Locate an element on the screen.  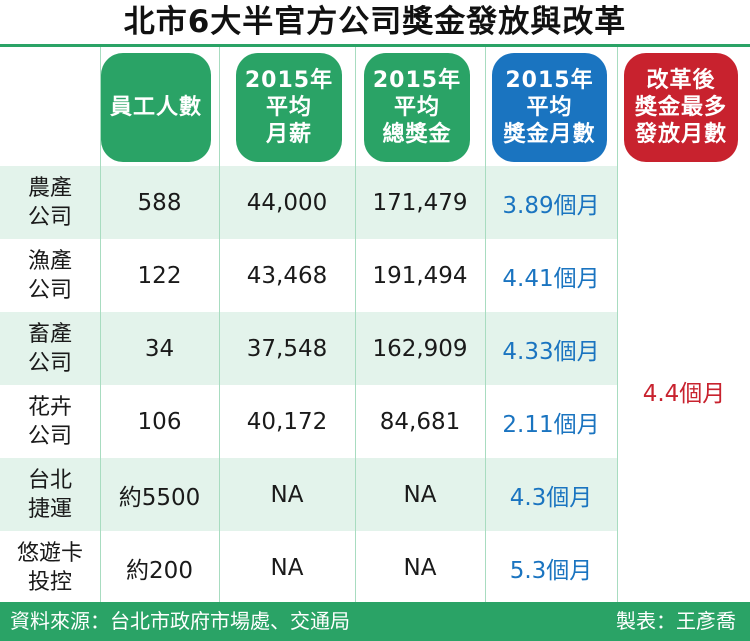
footer-bar: 資料來源：台北市政府市場處、交通局 製表：王彥喬 is located at coordinates (375, 621).